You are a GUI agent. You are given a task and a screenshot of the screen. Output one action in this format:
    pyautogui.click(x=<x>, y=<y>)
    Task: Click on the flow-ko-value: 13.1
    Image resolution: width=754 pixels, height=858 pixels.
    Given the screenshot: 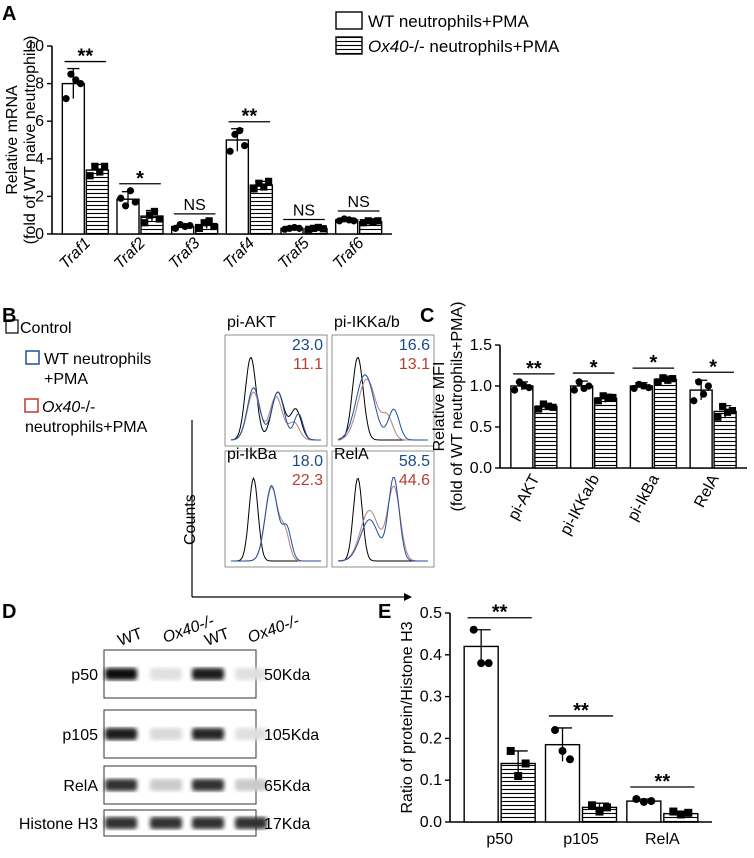 What is the action you would take?
    pyautogui.click(x=414, y=364)
    